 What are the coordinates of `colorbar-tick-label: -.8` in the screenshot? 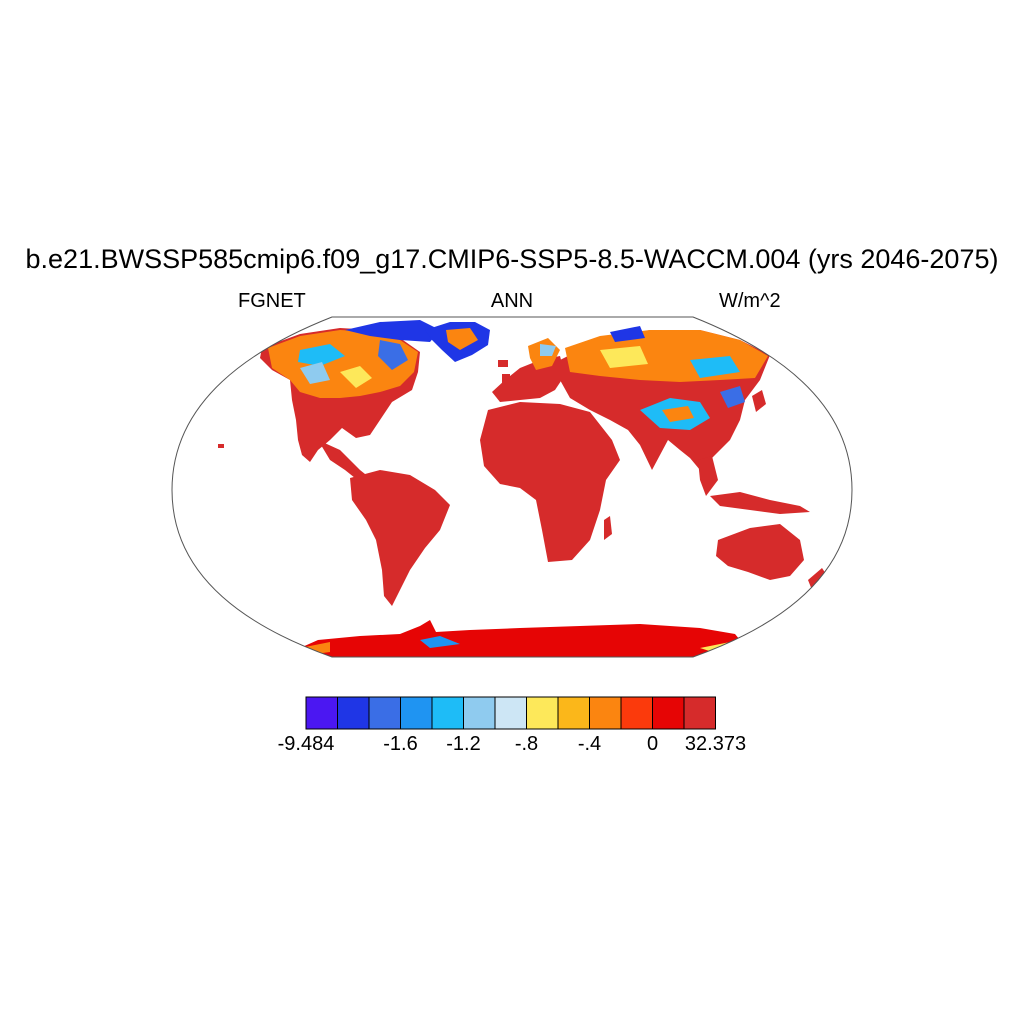 It's located at (526, 744).